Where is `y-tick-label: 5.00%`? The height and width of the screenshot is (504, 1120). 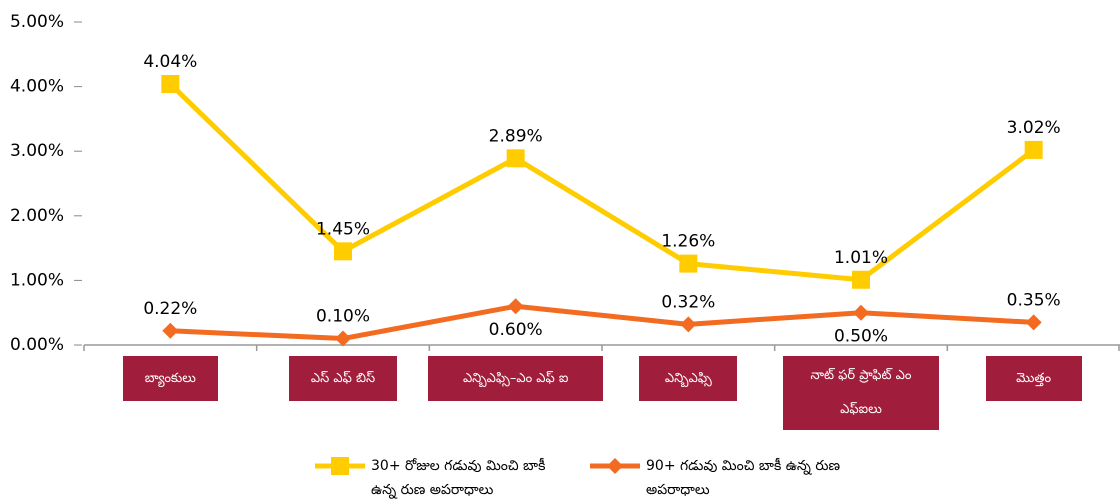 y-tick-label: 5.00% is located at coordinates (37, 22).